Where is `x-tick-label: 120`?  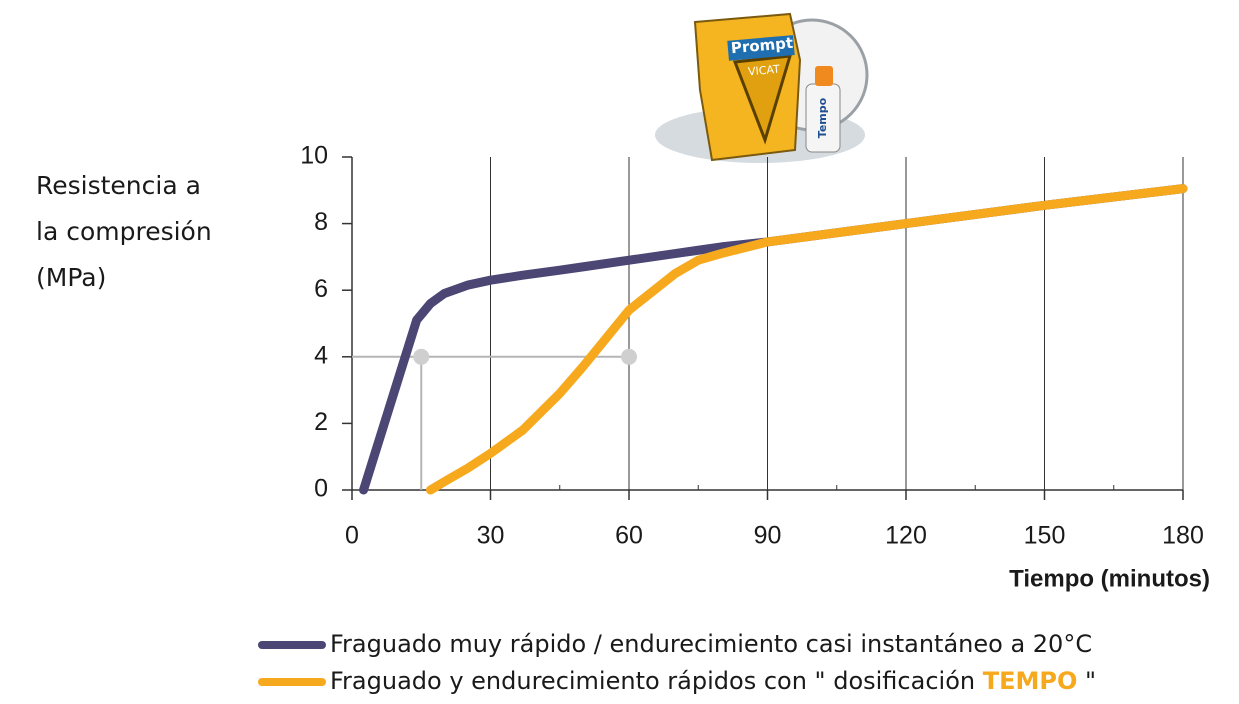 x-tick-label: 120 is located at coordinates (906, 536).